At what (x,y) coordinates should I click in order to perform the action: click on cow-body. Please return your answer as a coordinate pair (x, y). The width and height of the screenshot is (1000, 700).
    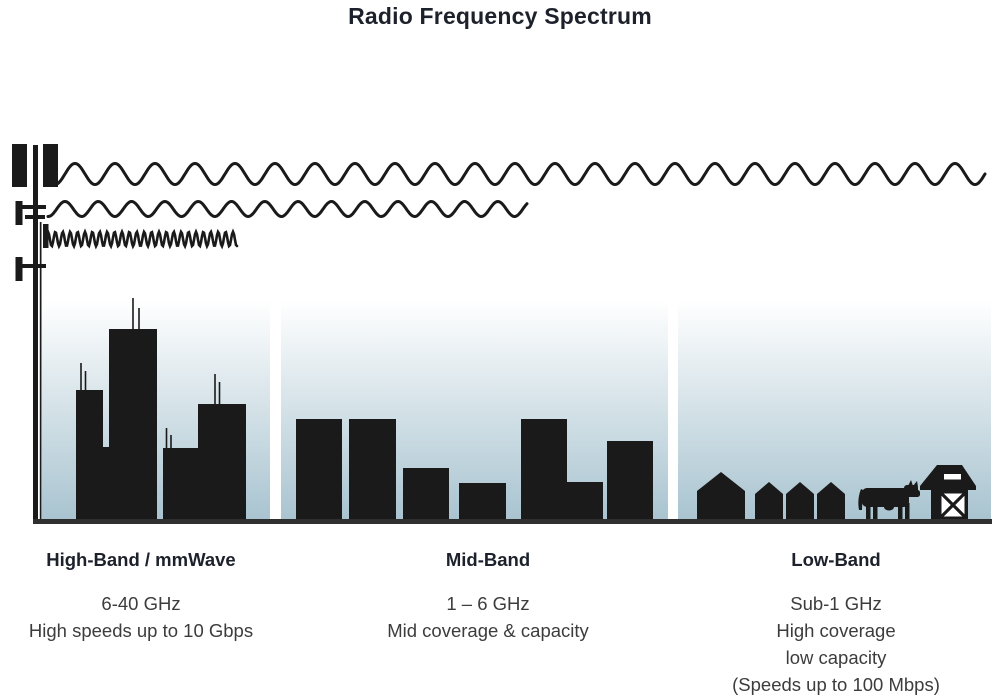
    Looking at the image, I should click on (885, 497).